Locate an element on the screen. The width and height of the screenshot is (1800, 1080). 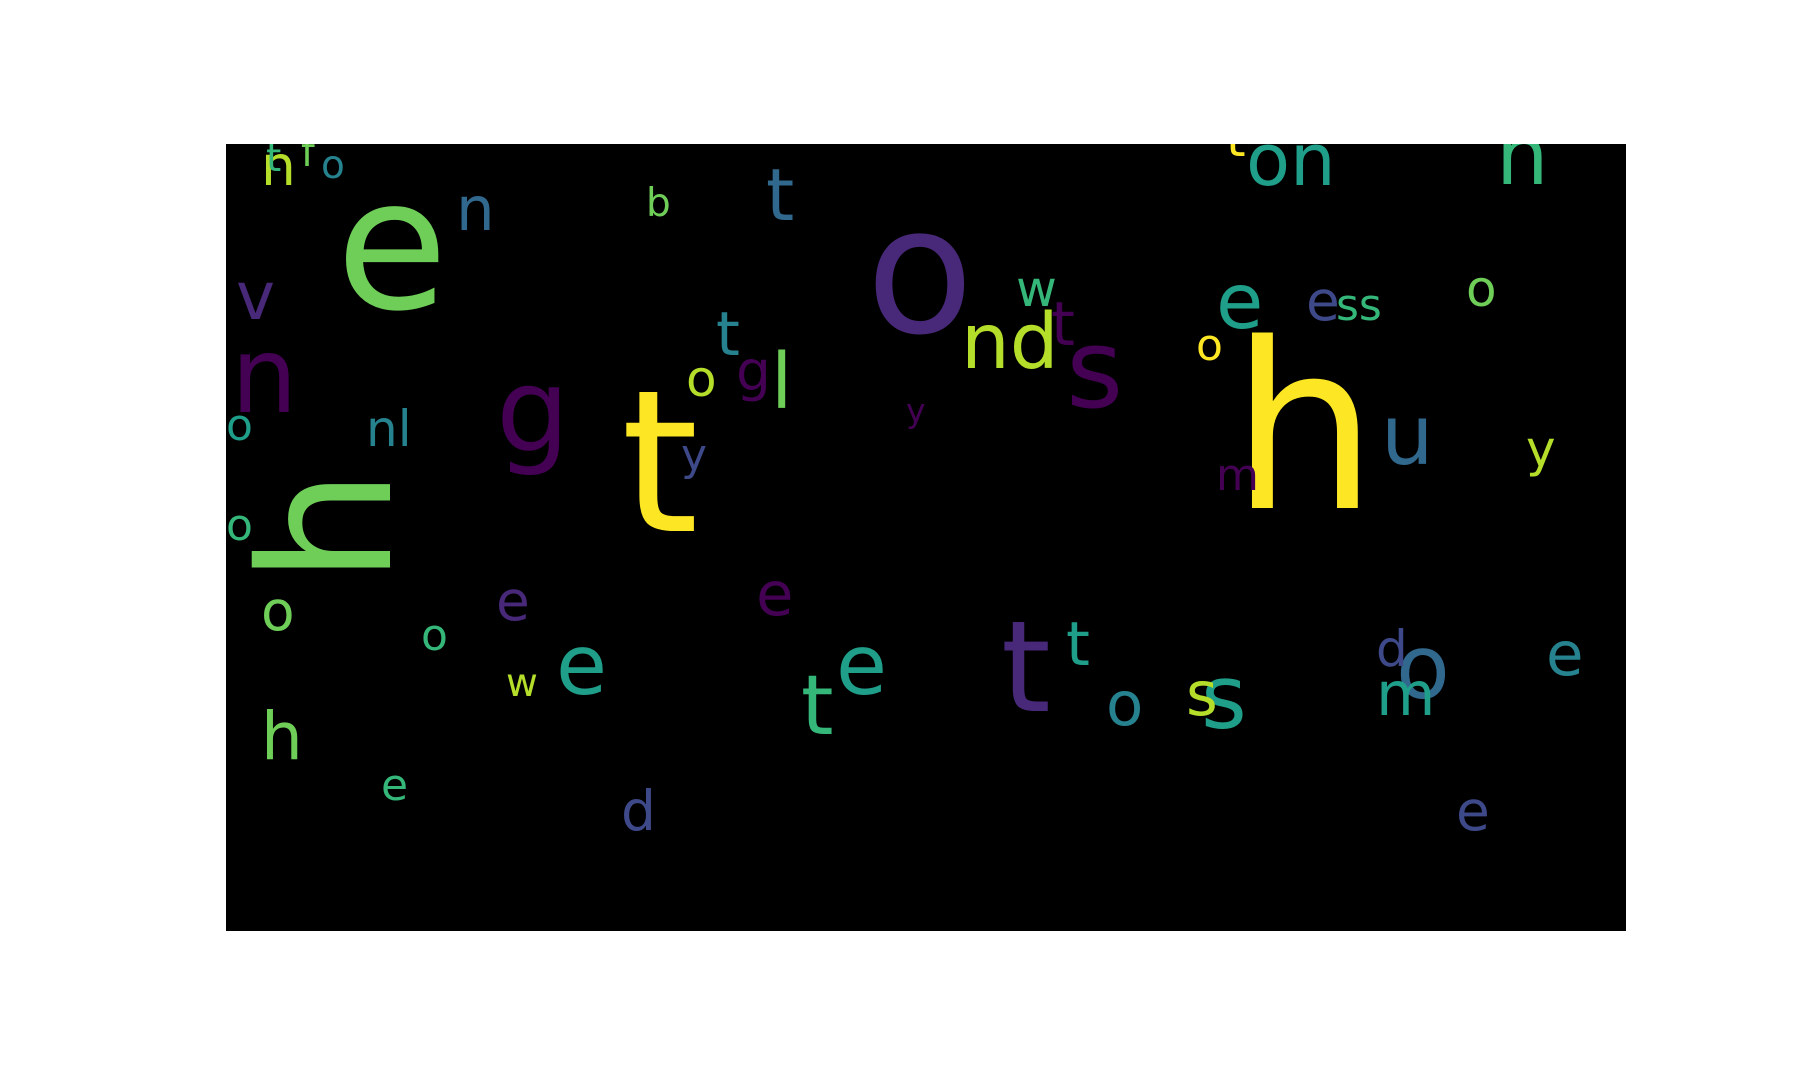
cloud-word: nl is located at coordinates (389, 429).